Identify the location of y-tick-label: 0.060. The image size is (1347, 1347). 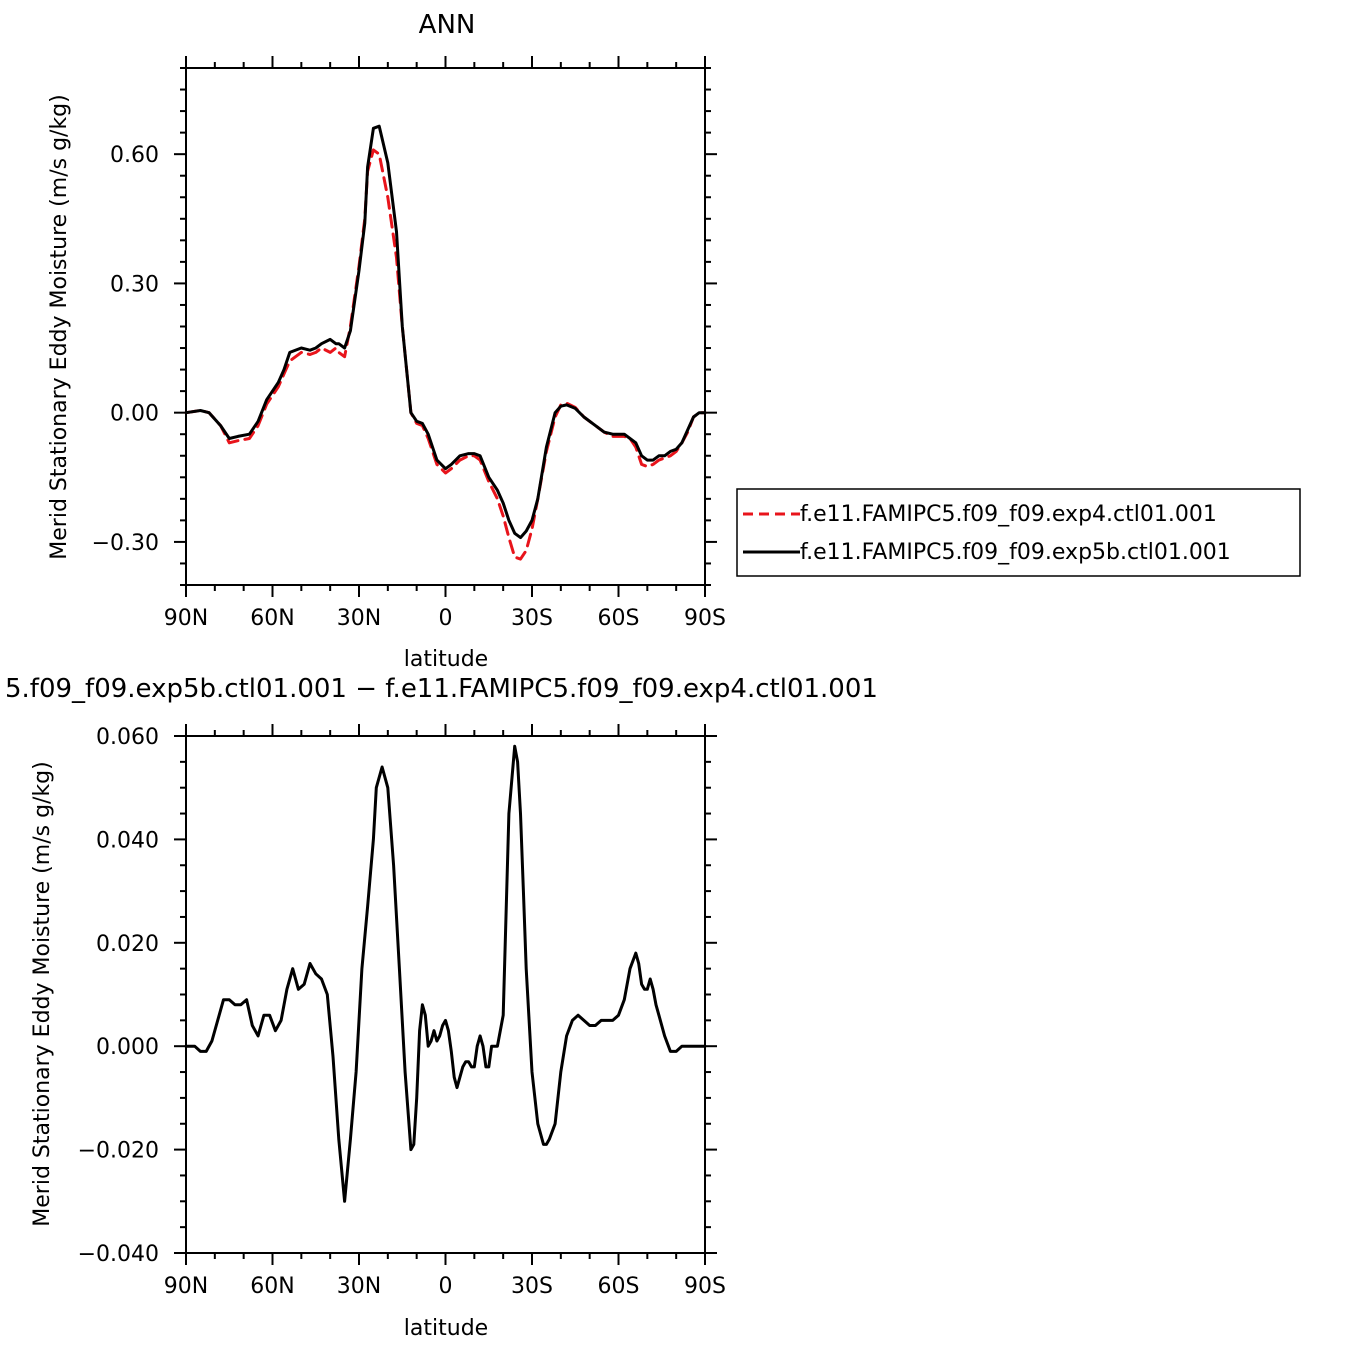
(127, 737).